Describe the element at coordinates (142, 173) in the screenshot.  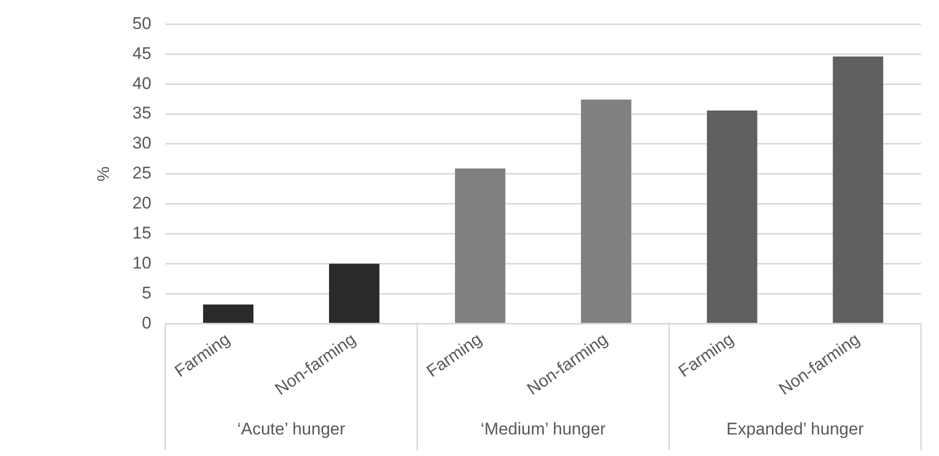
I see `y-tick-label: 25` at that location.